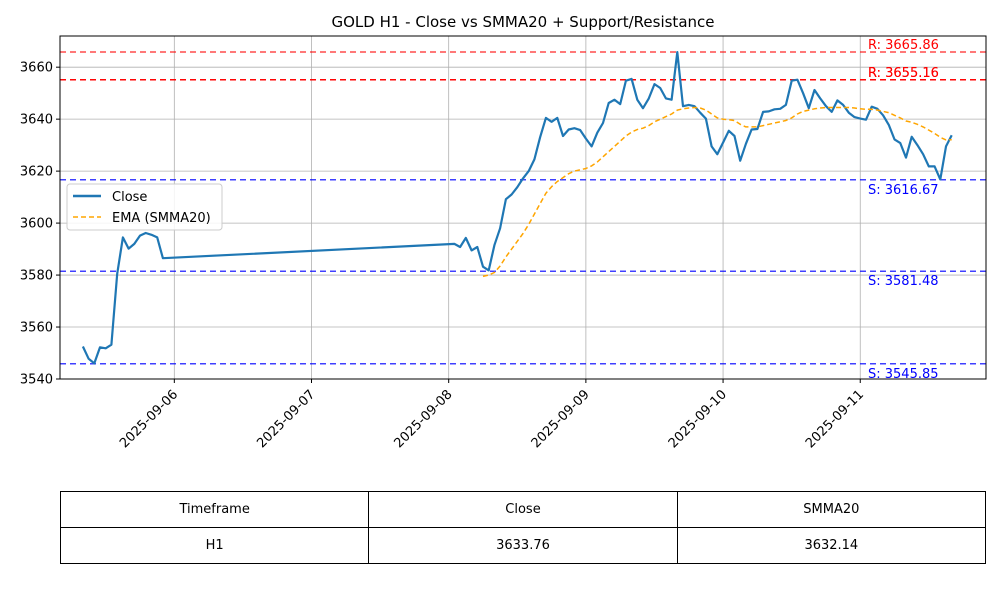  I want to click on resistance-level-label: R: 3665.86, so click(903, 45).